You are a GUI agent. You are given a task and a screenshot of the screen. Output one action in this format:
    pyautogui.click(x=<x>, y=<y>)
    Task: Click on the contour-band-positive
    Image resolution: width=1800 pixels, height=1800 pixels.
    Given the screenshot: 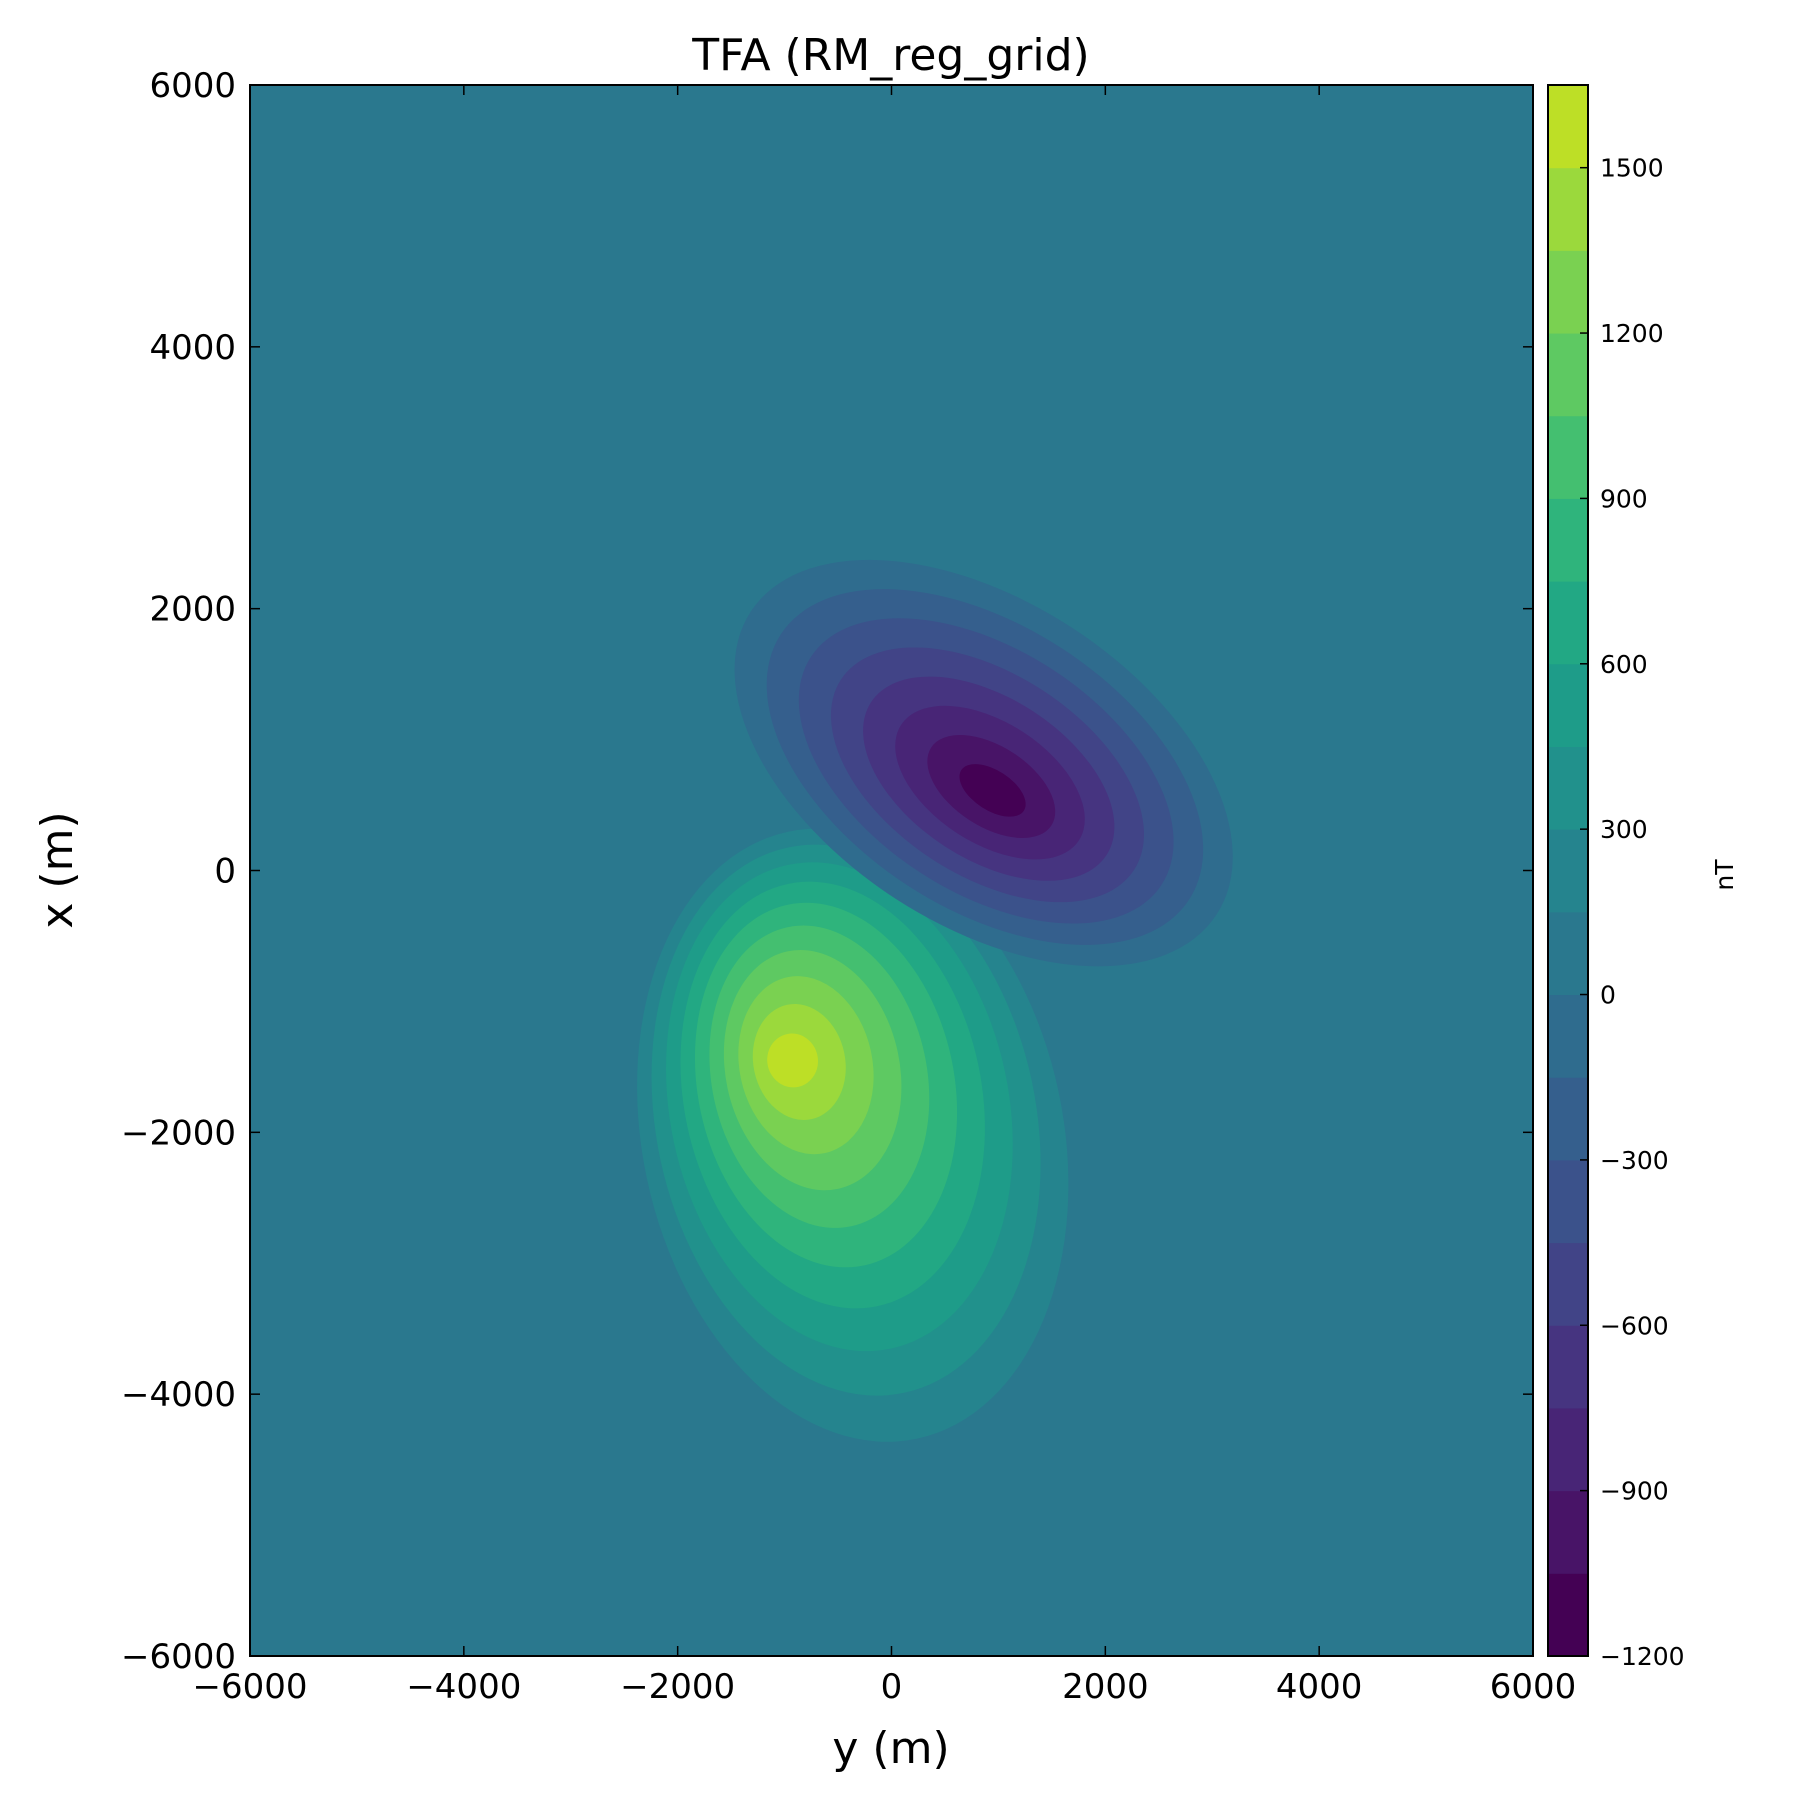 What is the action you would take?
    pyautogui.click(x=793, y=1060)
    